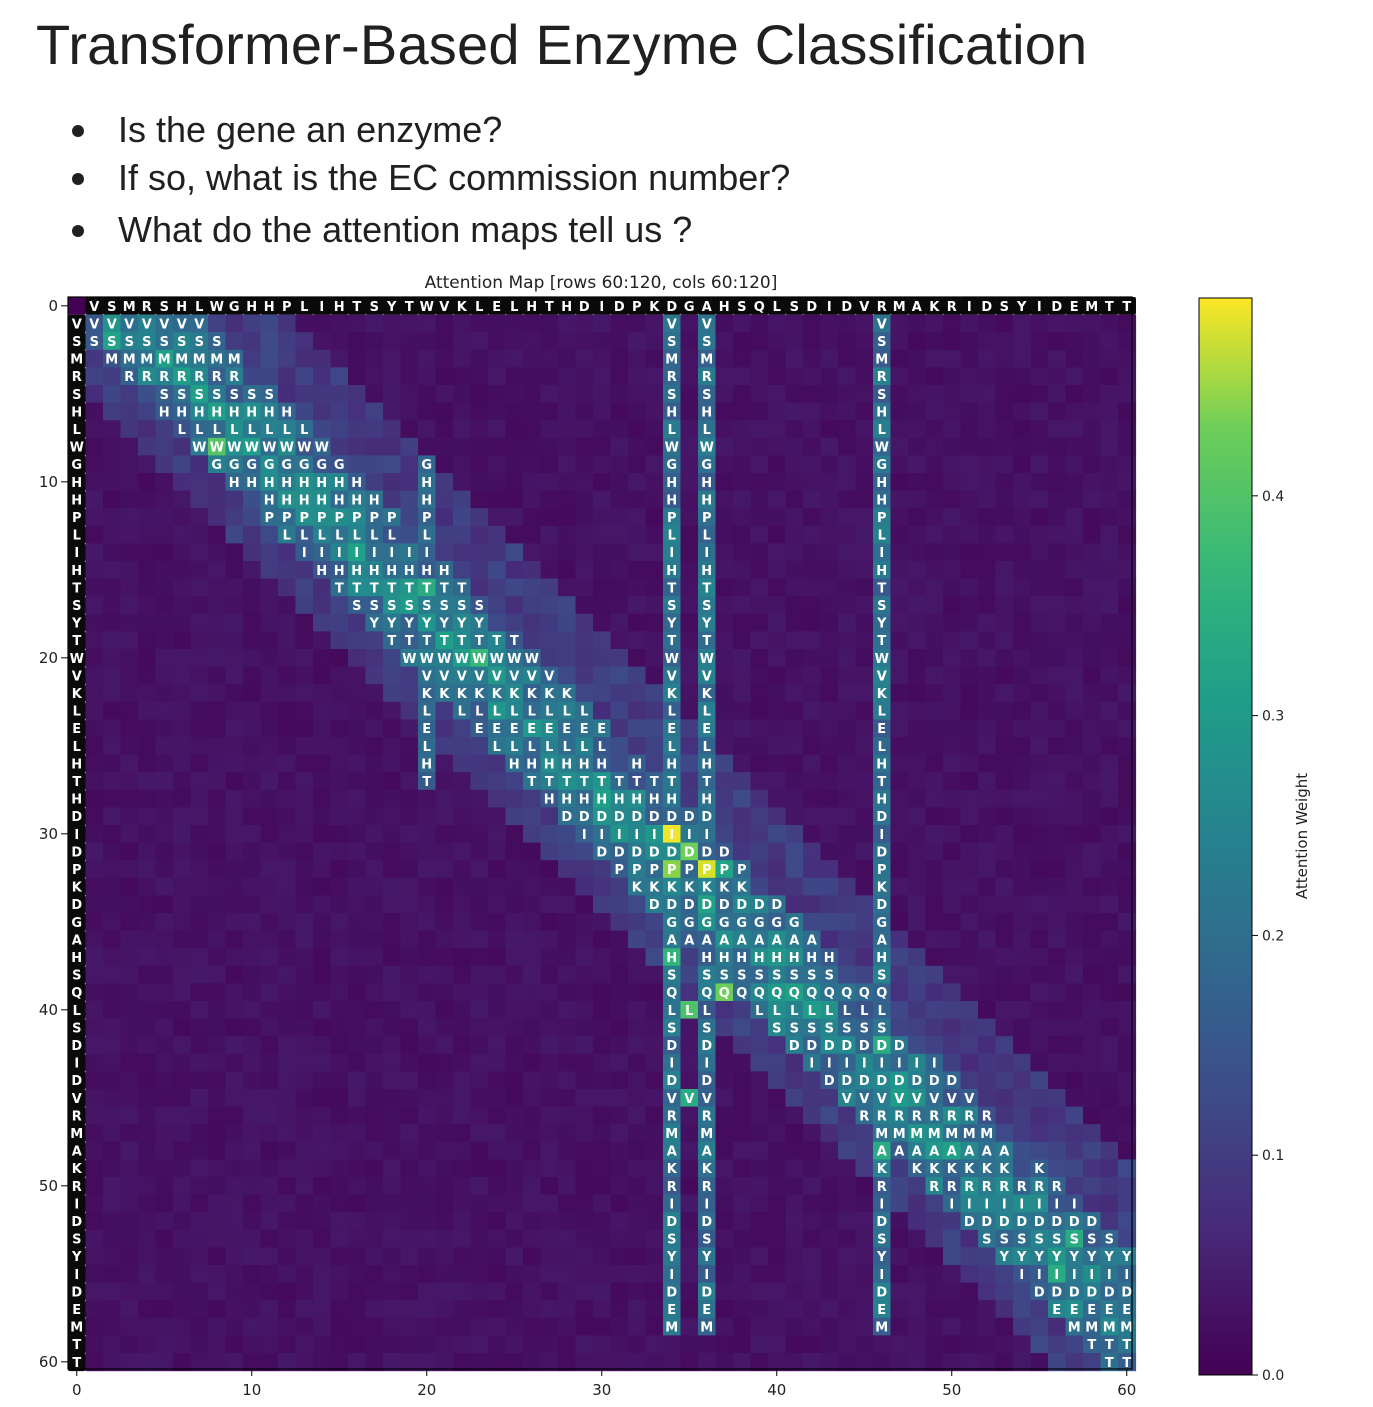 Image resolution: width=1373 pixels, height=1407 pixels. I want to click on column-residue-label: S, so click(164, 307).